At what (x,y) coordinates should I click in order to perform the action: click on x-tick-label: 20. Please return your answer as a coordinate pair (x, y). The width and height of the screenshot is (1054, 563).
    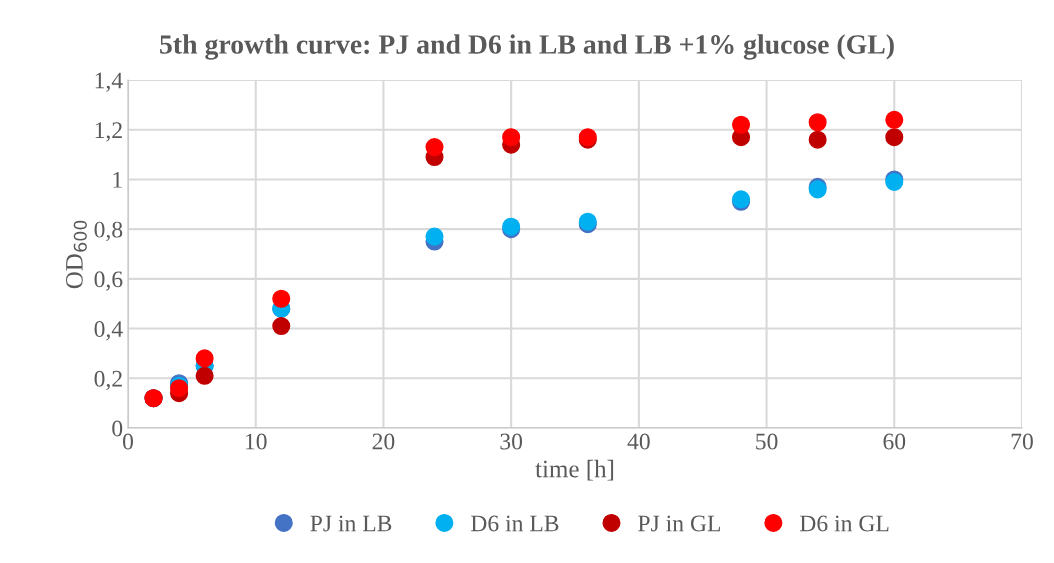
    Looking at the image, I should click on (383, 441).